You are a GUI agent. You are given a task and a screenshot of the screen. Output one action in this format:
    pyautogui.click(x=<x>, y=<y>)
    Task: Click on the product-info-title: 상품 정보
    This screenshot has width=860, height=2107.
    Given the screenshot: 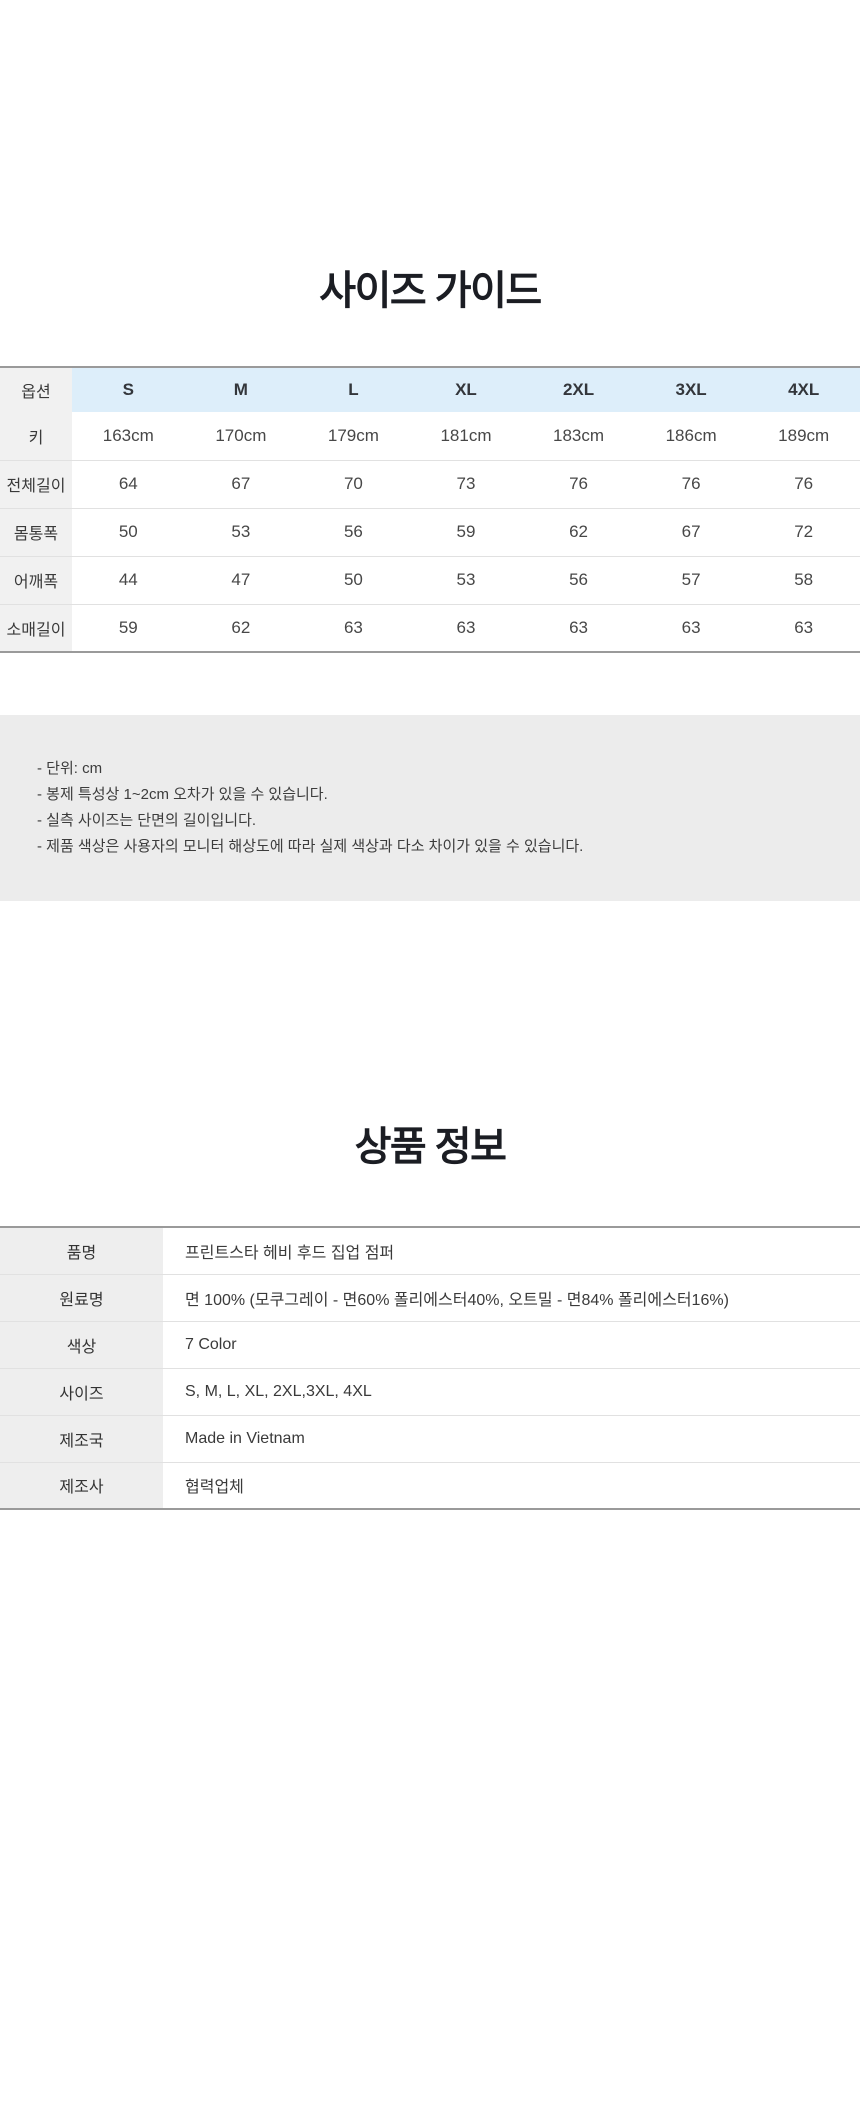 What is the action you would take?
    pyautogui.click(x=430, y=1147)
    